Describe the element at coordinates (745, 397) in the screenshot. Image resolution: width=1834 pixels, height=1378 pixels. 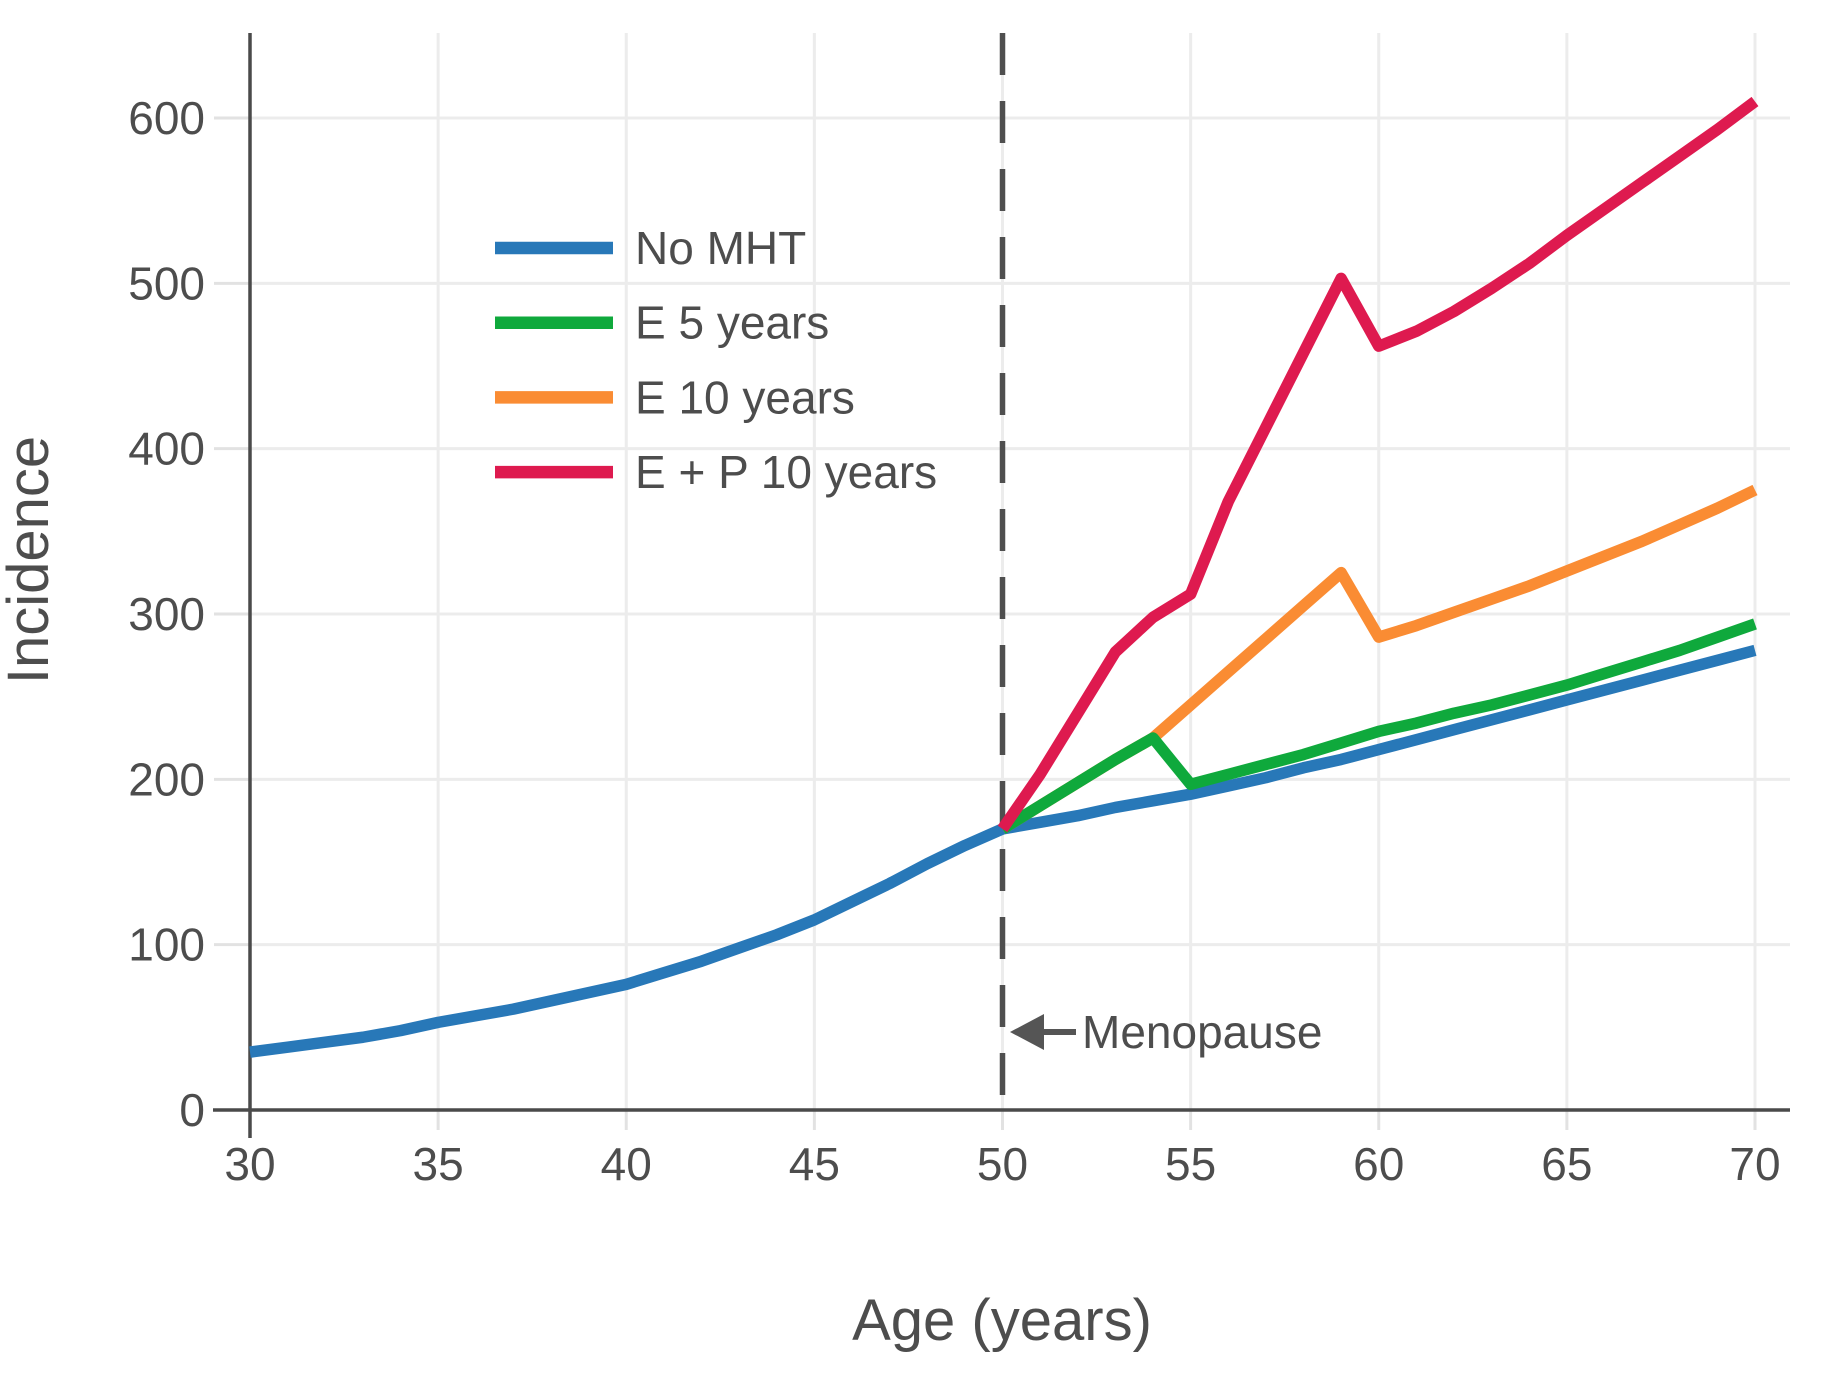
I see `legend-label: E 10 years` at that location.